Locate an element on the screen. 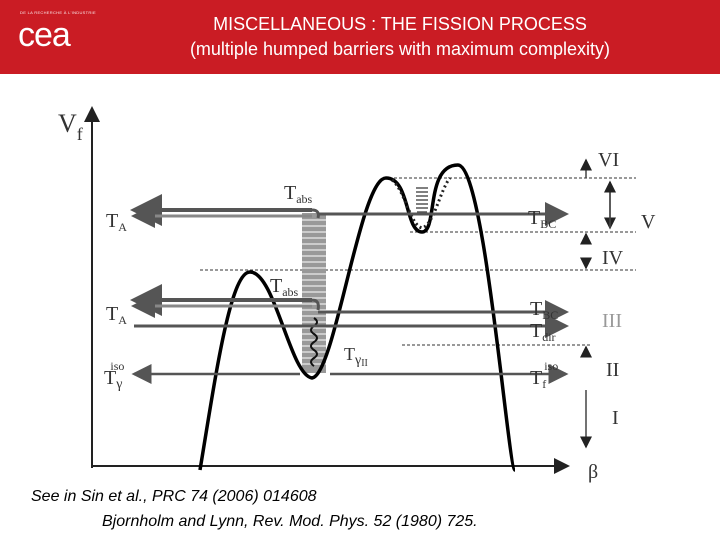 The height and width of the screenshot is (540, 720). label-t-abs-mid: Tabs is located at coordinates (284, 287).